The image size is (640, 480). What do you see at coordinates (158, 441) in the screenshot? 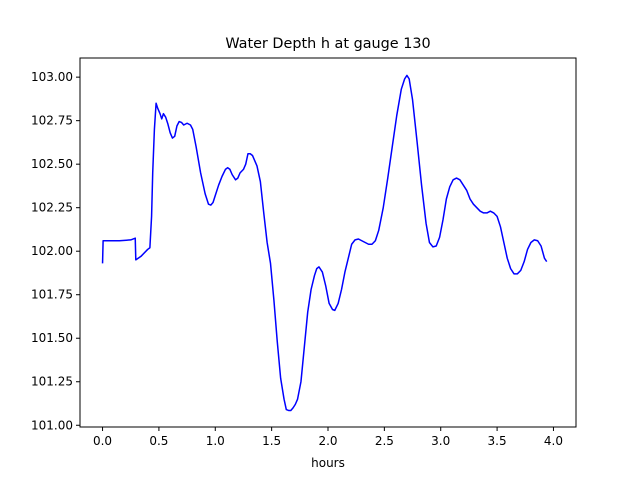
I see `x-tick-label: 0.5` at bounding box center [158, 441].